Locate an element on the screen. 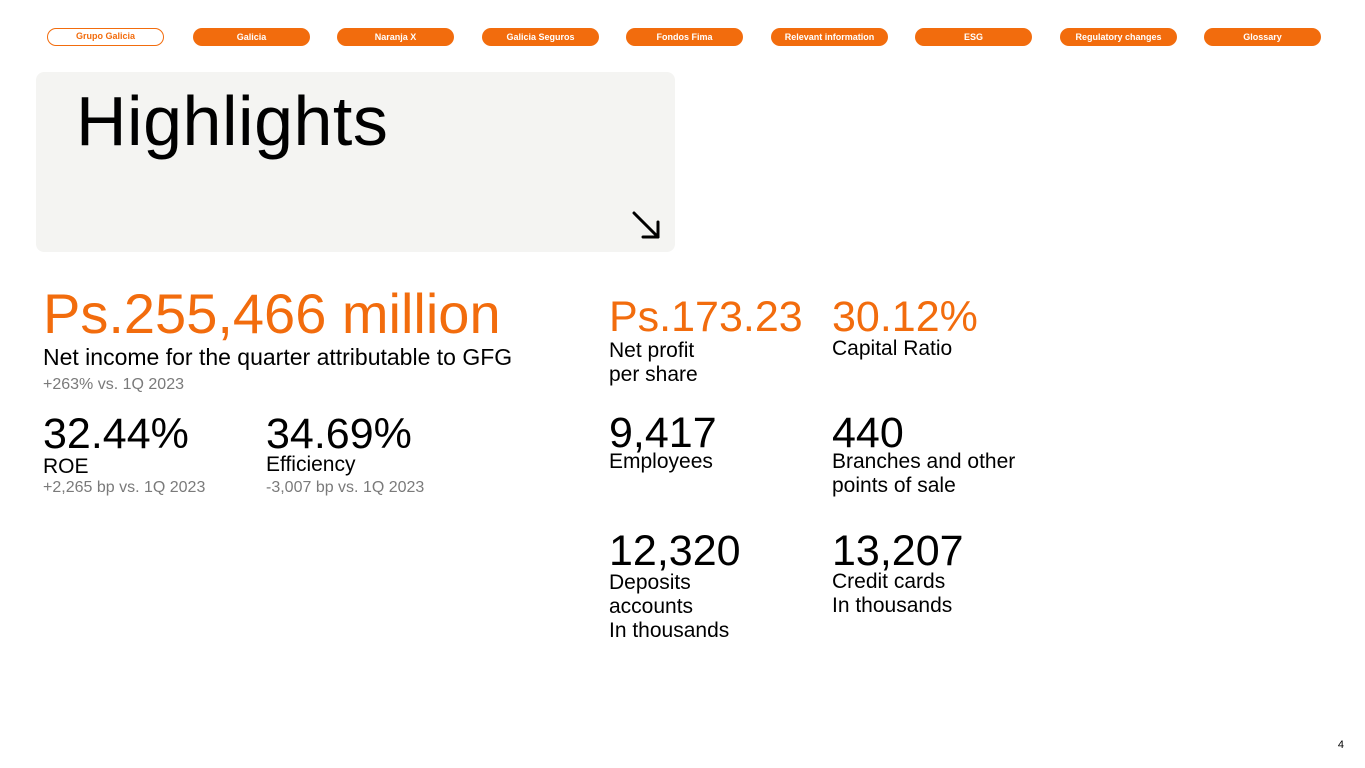 The width and height of the screenshot is (1365, 768). employees-label: Employees is located at coordinates (661, 461).